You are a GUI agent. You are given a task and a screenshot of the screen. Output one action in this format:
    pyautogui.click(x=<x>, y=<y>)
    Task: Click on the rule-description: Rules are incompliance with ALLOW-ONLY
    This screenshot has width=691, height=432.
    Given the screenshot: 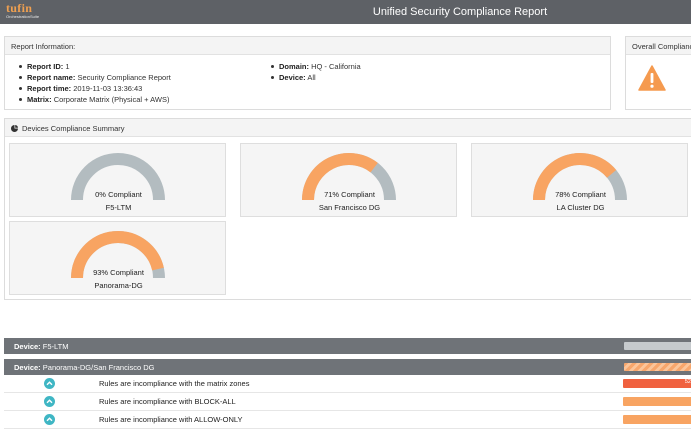 What is the action you would take?
    pyautogui.click(x=171, y=419)
    